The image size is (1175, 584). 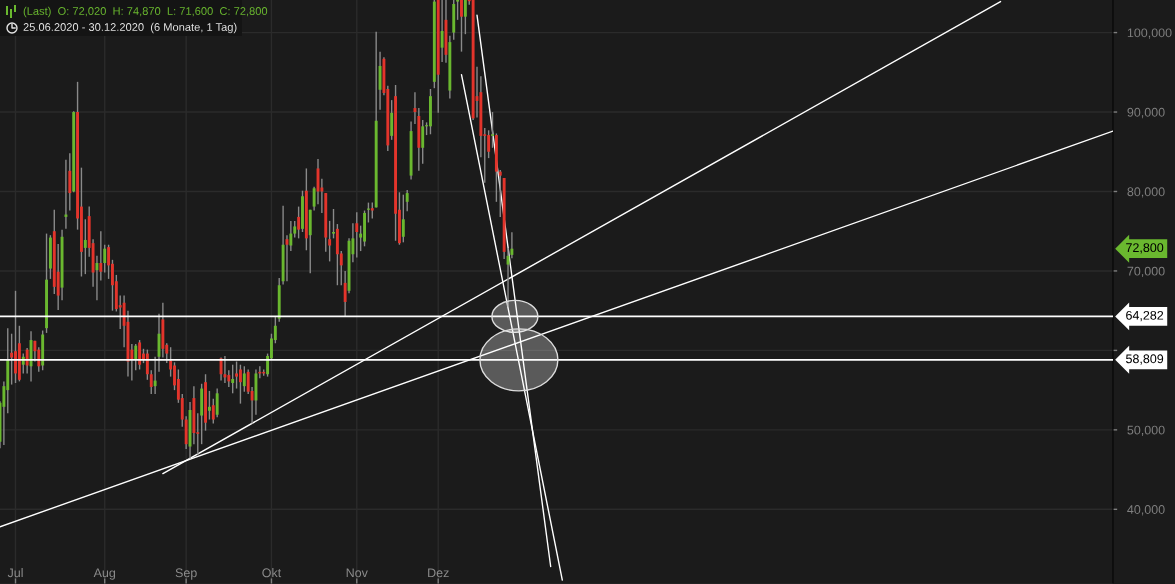 I want to click on y-tick-label: 40,000, so click(x=1146, y=510).